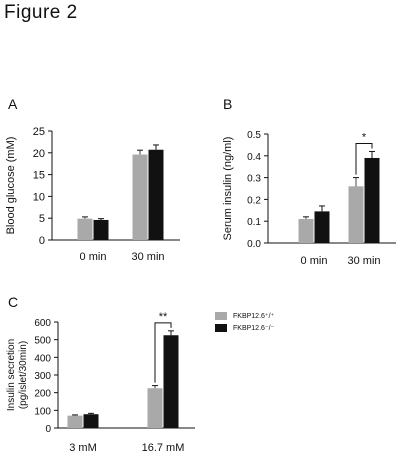  What do you see at coordinates (13, 302) in the screenshot?
I see `panel-letter-c: C` at bounding box center [13, 302].